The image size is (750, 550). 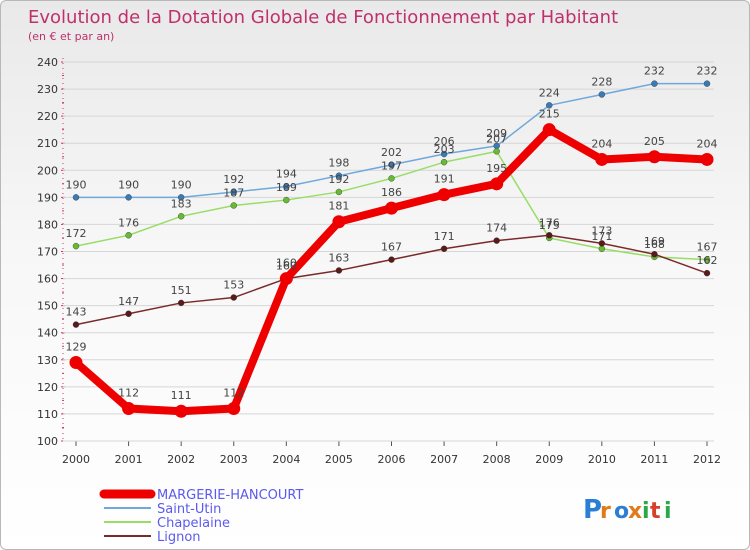 I want to click on y-tick-label: 240, so click(x=47, y=62).